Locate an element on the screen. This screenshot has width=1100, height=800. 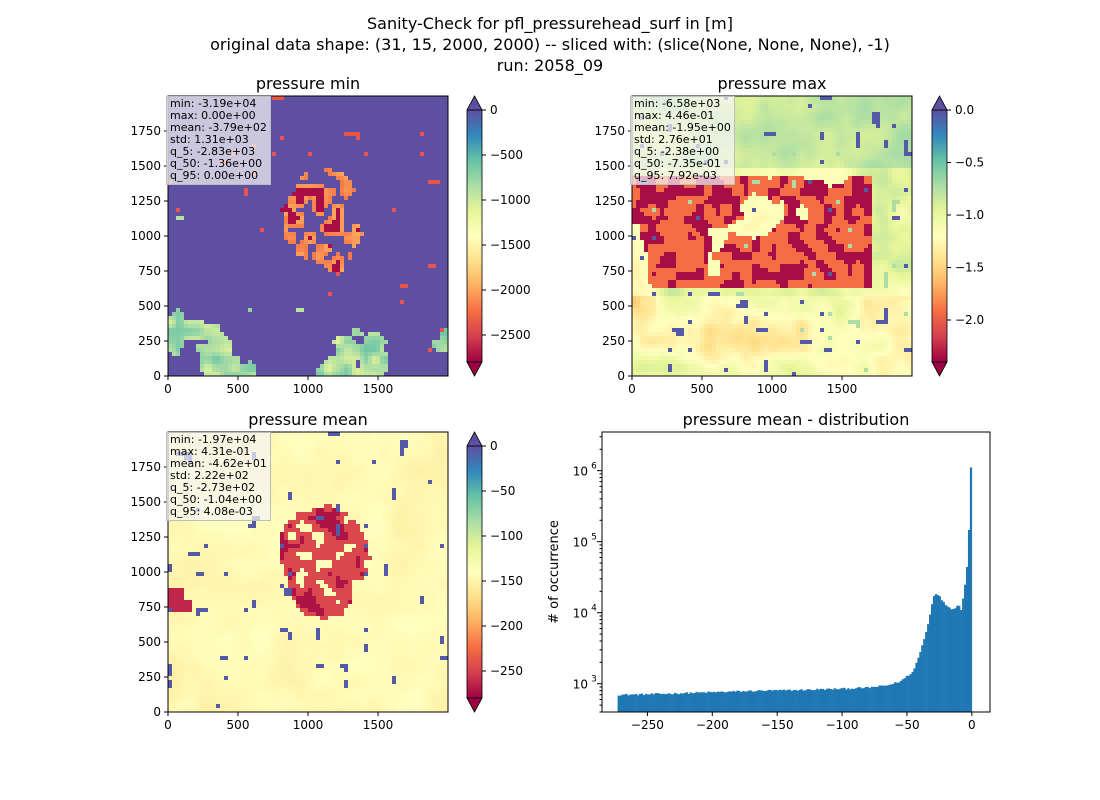
panel-title-3: pressure mean - distribution is located at coordinates (796, 419).